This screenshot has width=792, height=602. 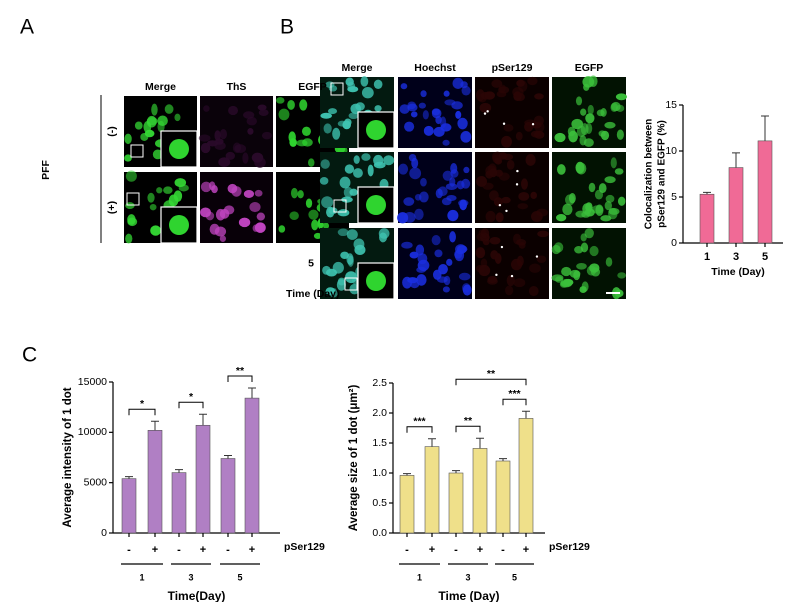 What do you see at coordinates (92, 432) in the screenshot?
I see `y-tick-label: 10000` at bounding box center [92, 432].